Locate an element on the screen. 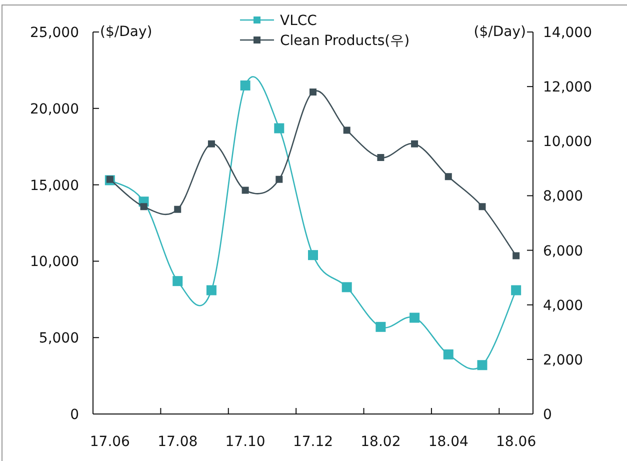 The image size is (627, 461). x-tick-label: 17.06 is located at coordinates (110, 442).